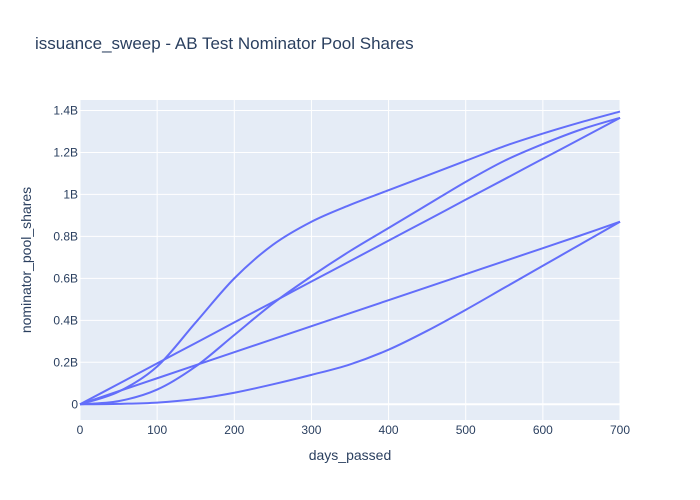 The width and height of the screenshot is (700, 500). What do you see at coordinates (74, 404) in the screenshot?
I see `y-tick-label: 0` at bounding box center [74, 404].